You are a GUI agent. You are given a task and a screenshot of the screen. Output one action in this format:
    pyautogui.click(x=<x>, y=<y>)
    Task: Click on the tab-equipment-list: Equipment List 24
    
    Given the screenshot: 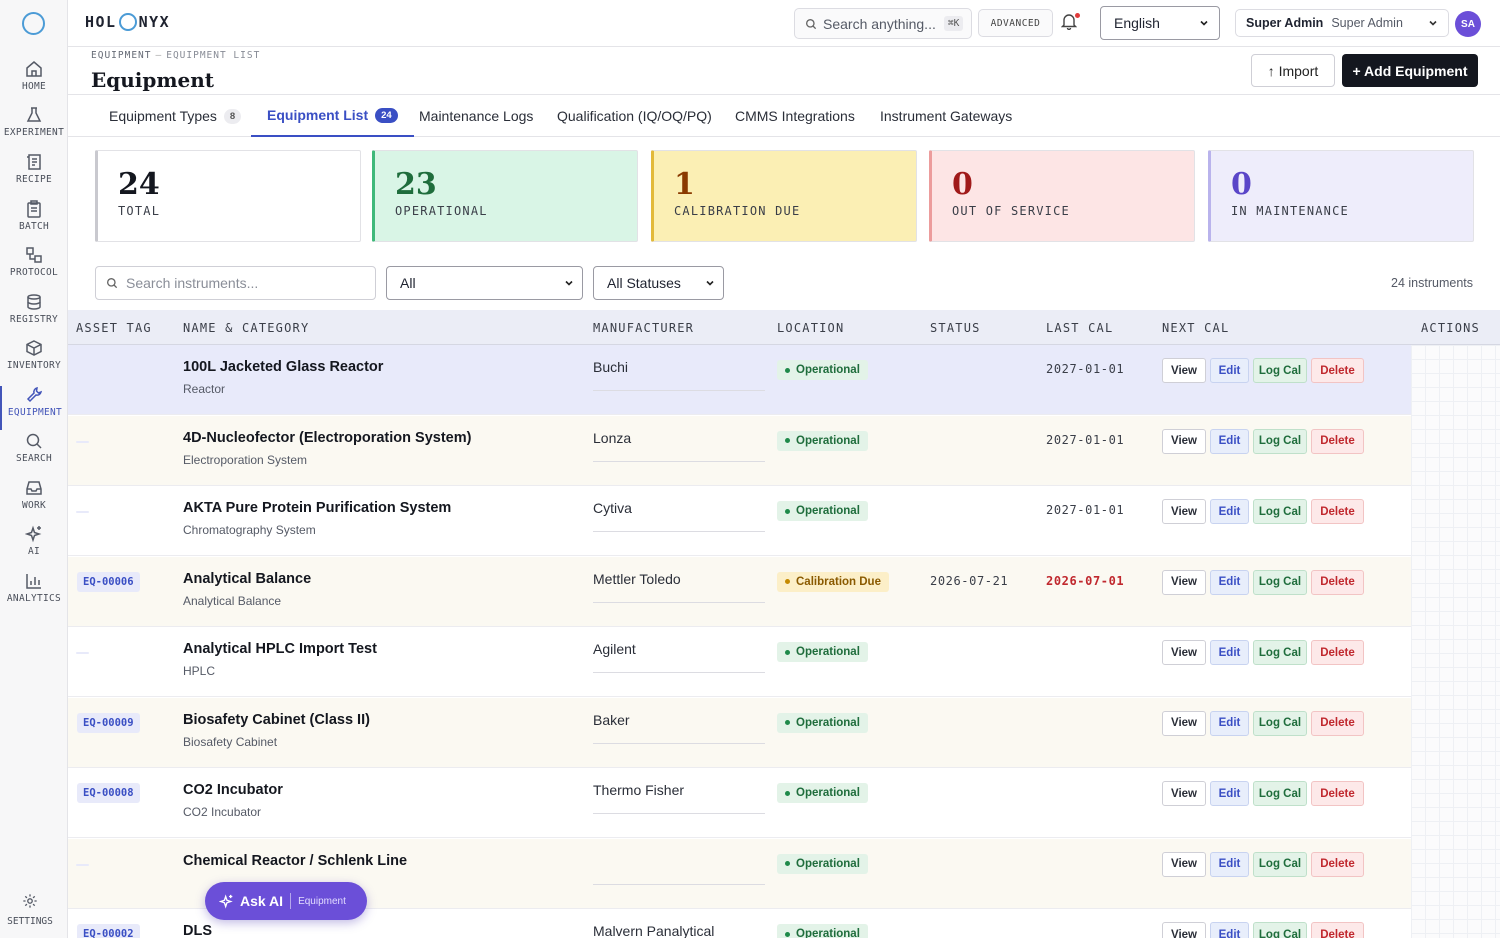 What is the action you would take?
    pyautogui.click(x=332, y=116)
    